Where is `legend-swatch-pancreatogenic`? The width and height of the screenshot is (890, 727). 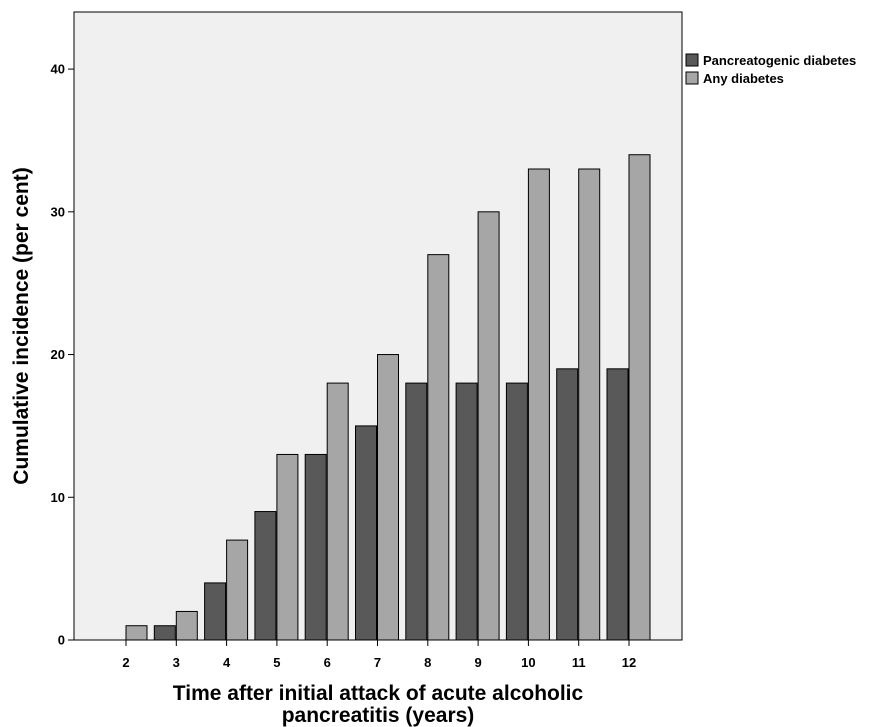 legend-swatch-pancreatogenic is located at coordinates (692, 60).